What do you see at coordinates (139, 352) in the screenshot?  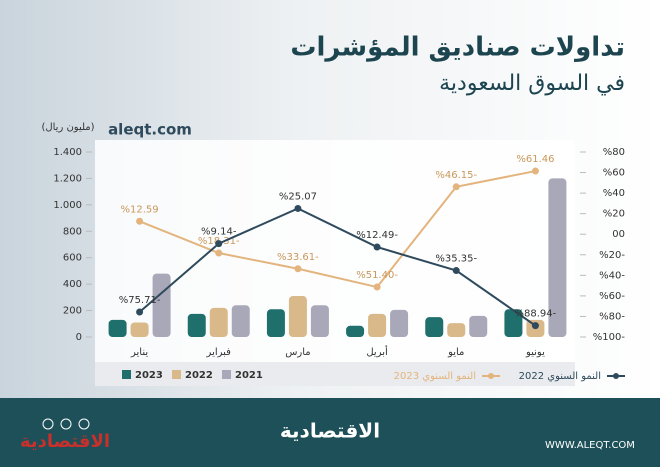 I see `x-tick-label: يناير` at bounding box center [139, 352].